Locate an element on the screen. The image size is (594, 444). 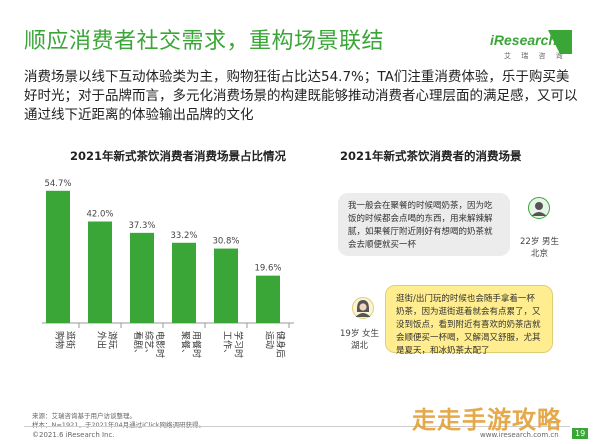
category-label-line: 健身后 is located at coordinates (281, 344).